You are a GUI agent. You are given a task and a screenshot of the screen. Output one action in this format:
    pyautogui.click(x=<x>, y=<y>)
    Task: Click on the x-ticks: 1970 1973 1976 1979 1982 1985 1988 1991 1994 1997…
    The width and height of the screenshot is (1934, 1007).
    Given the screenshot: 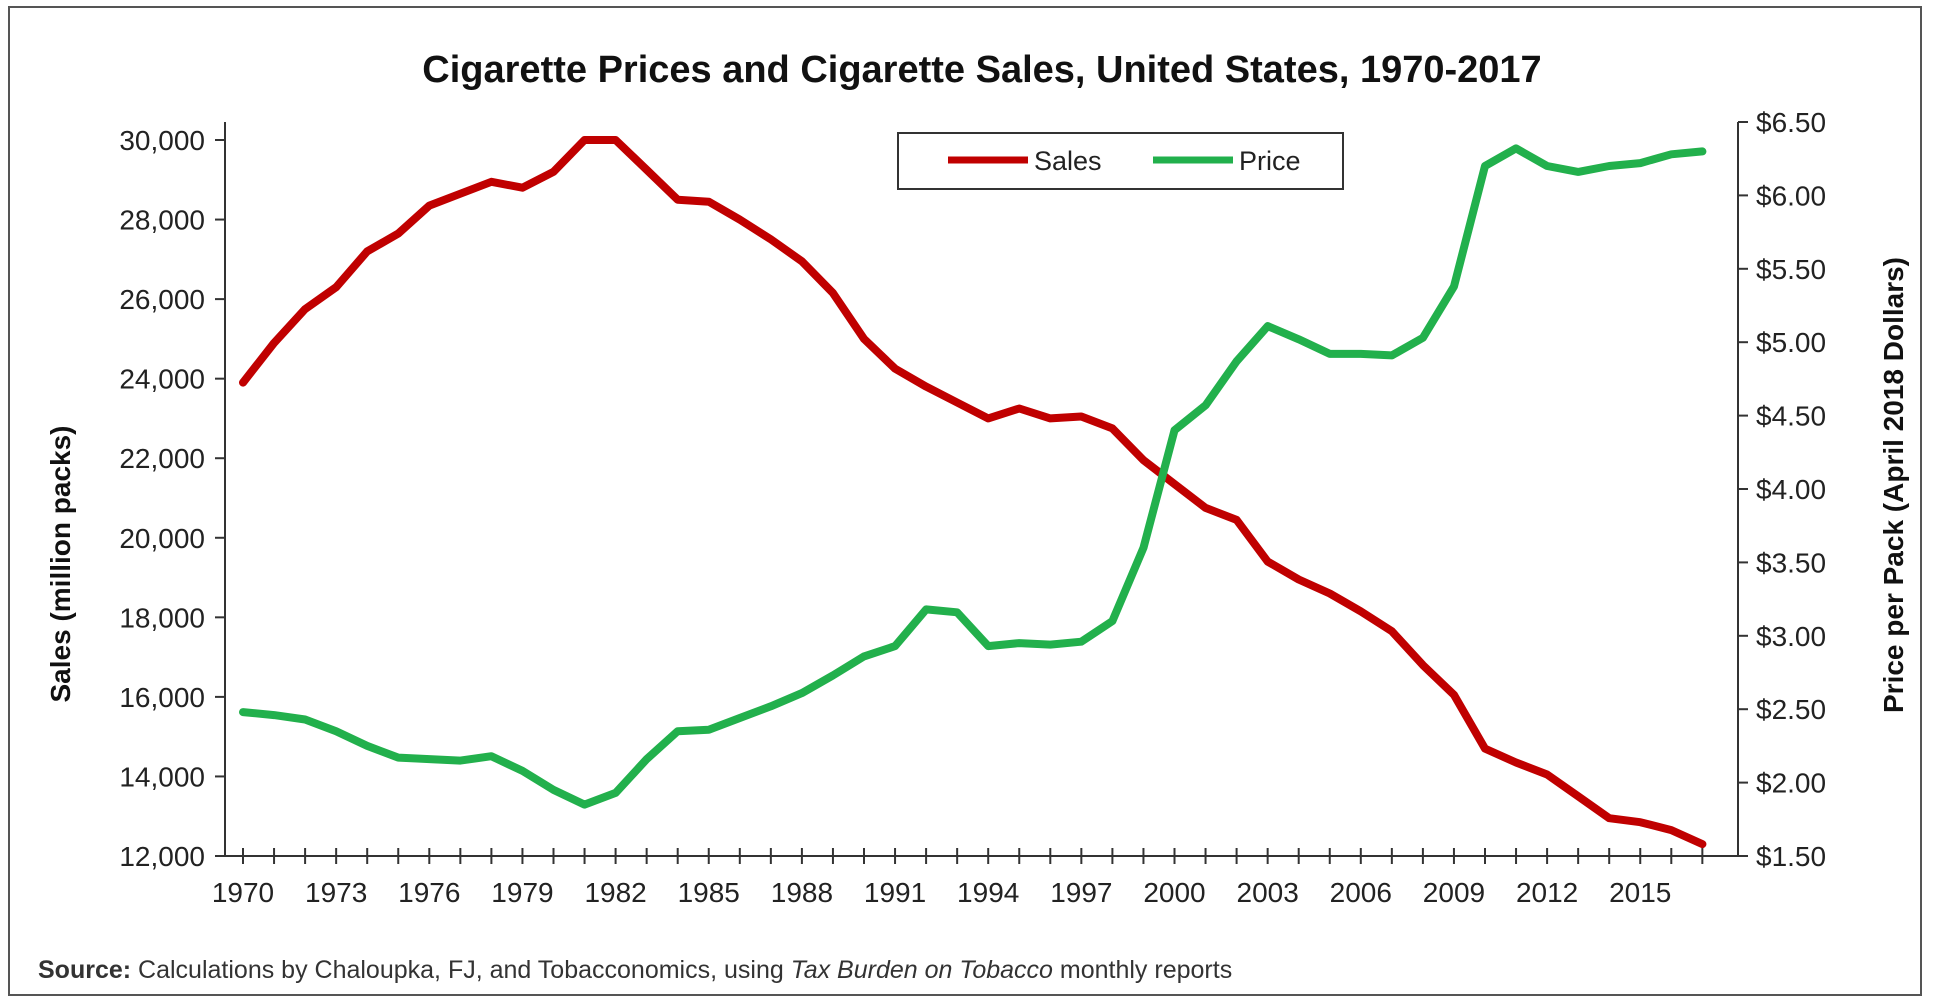 What is the action you would take?
    pyautogui.click(x=958, y=878)
    